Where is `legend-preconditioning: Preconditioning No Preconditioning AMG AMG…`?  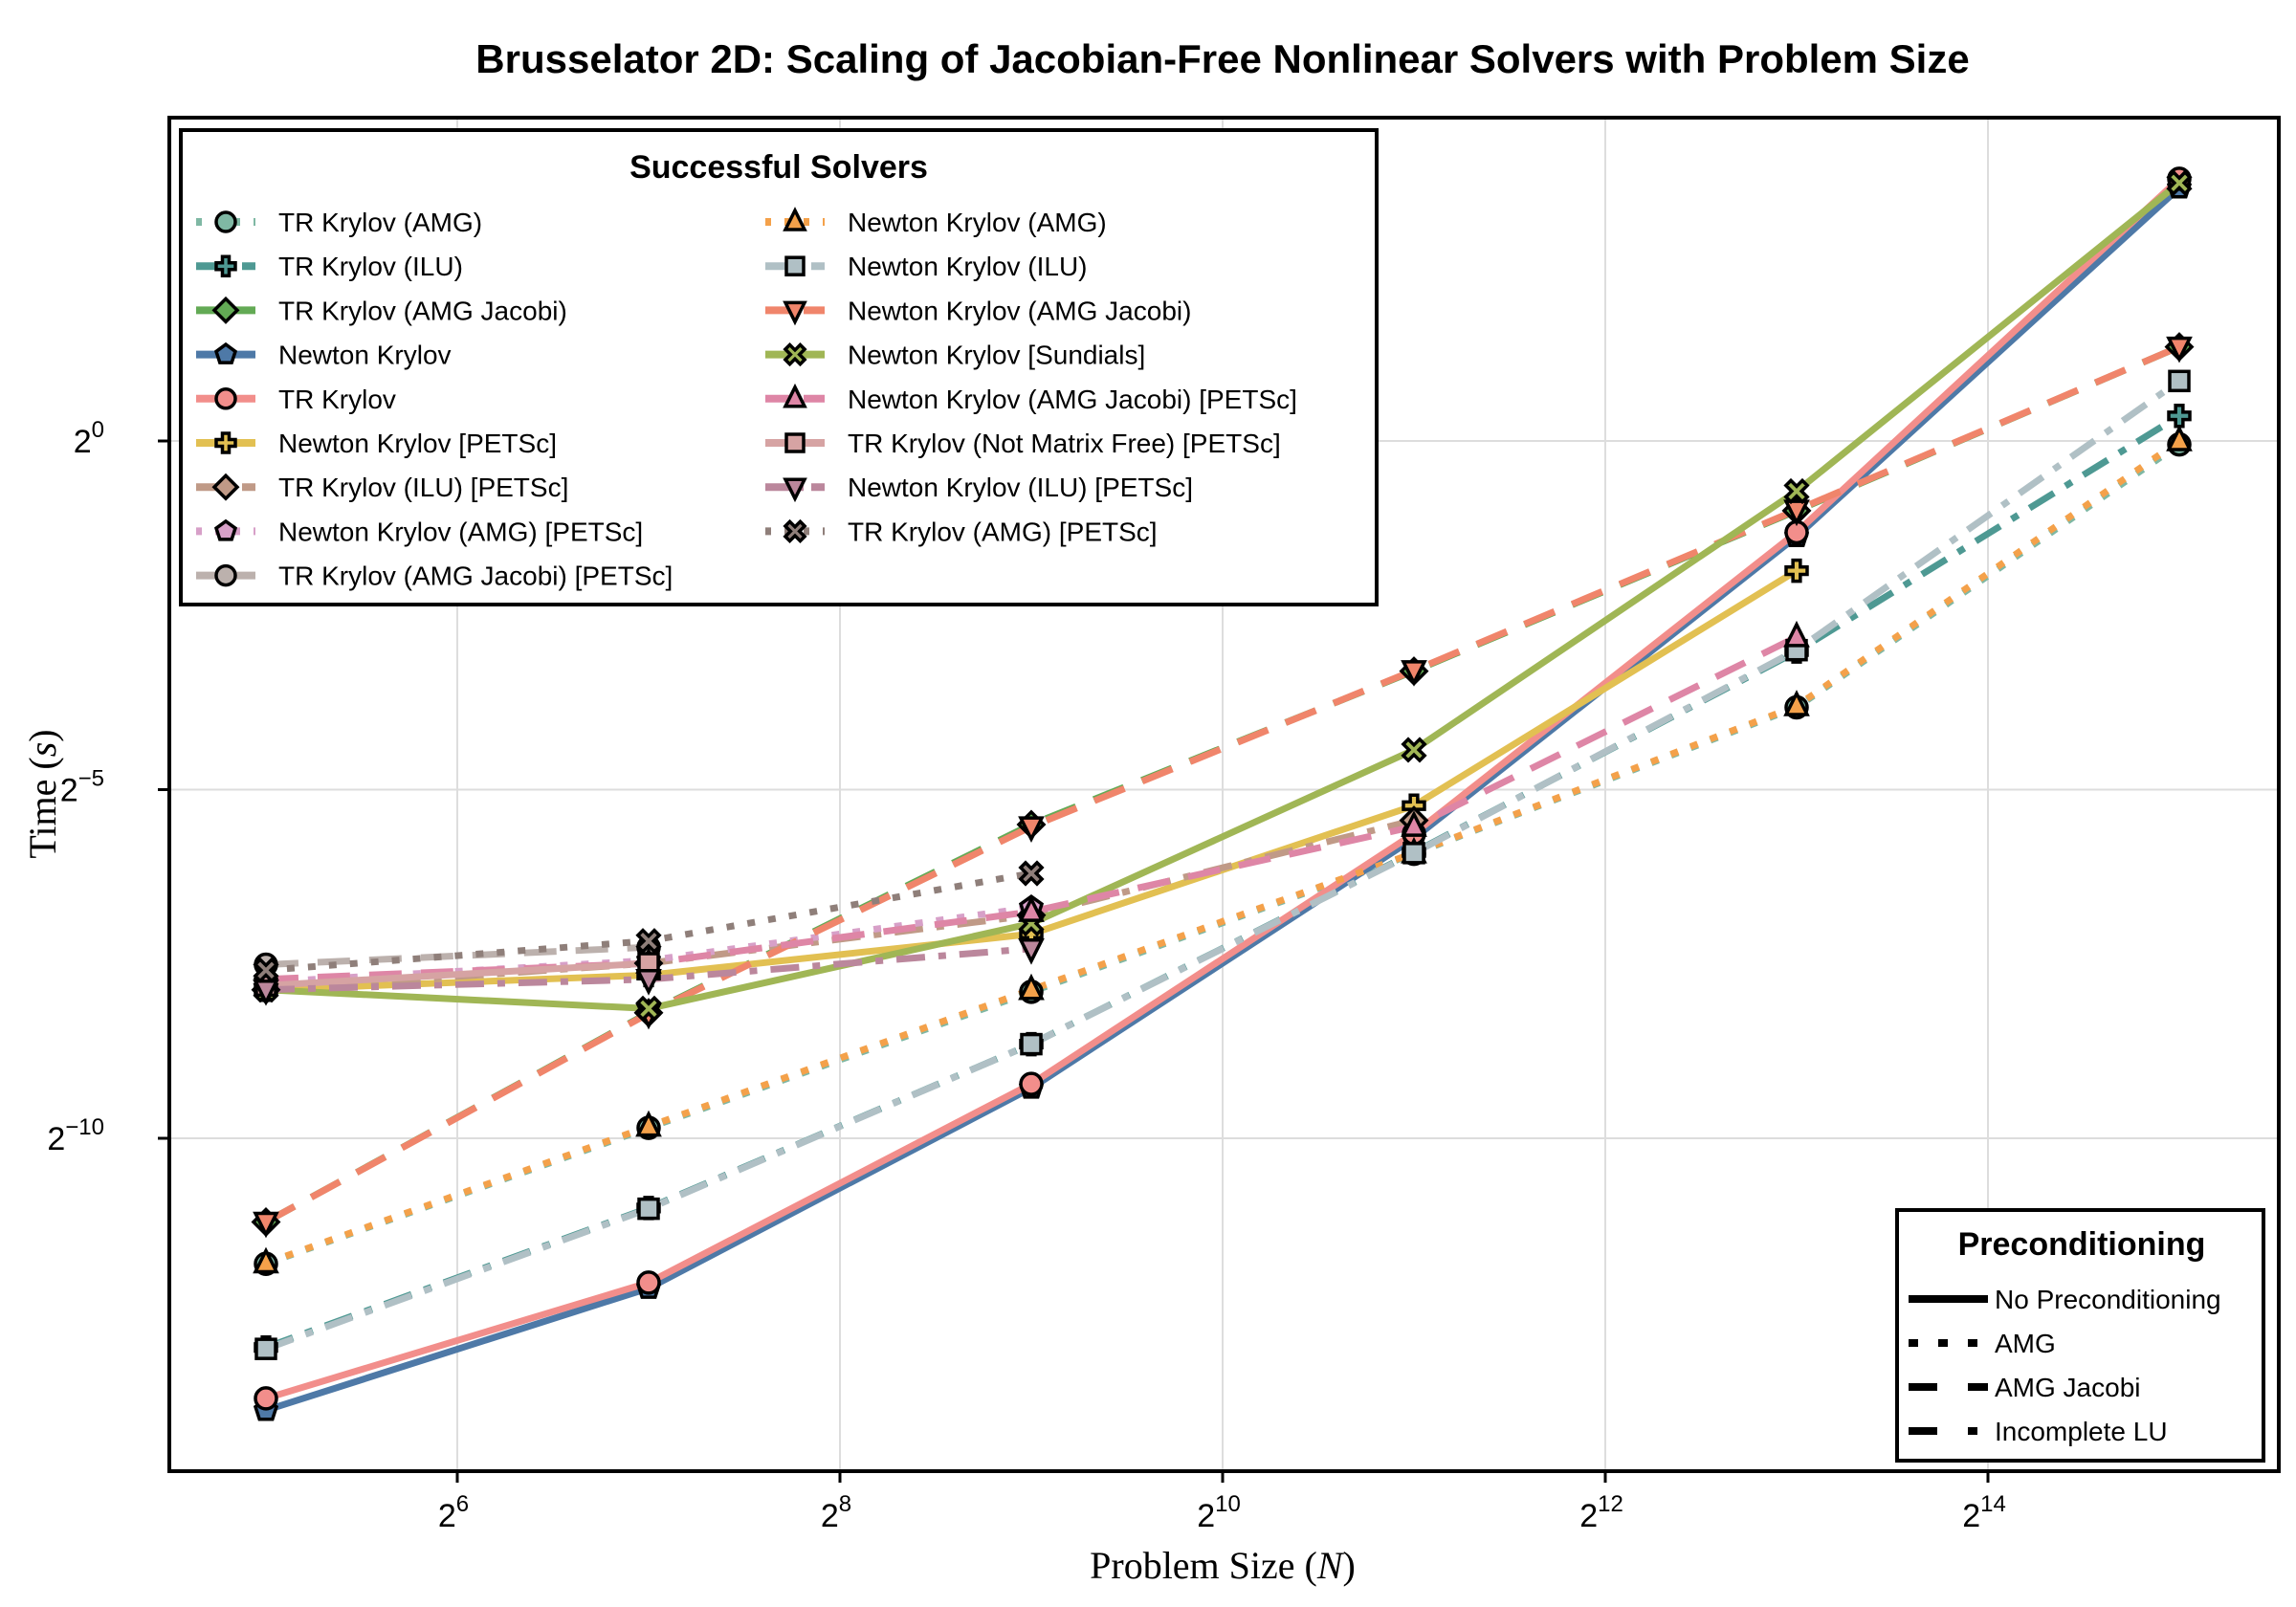 legend-preconditioning: Preconditioning No Preconditioning AMG AMG… is located at coordinates (2080, 1335).